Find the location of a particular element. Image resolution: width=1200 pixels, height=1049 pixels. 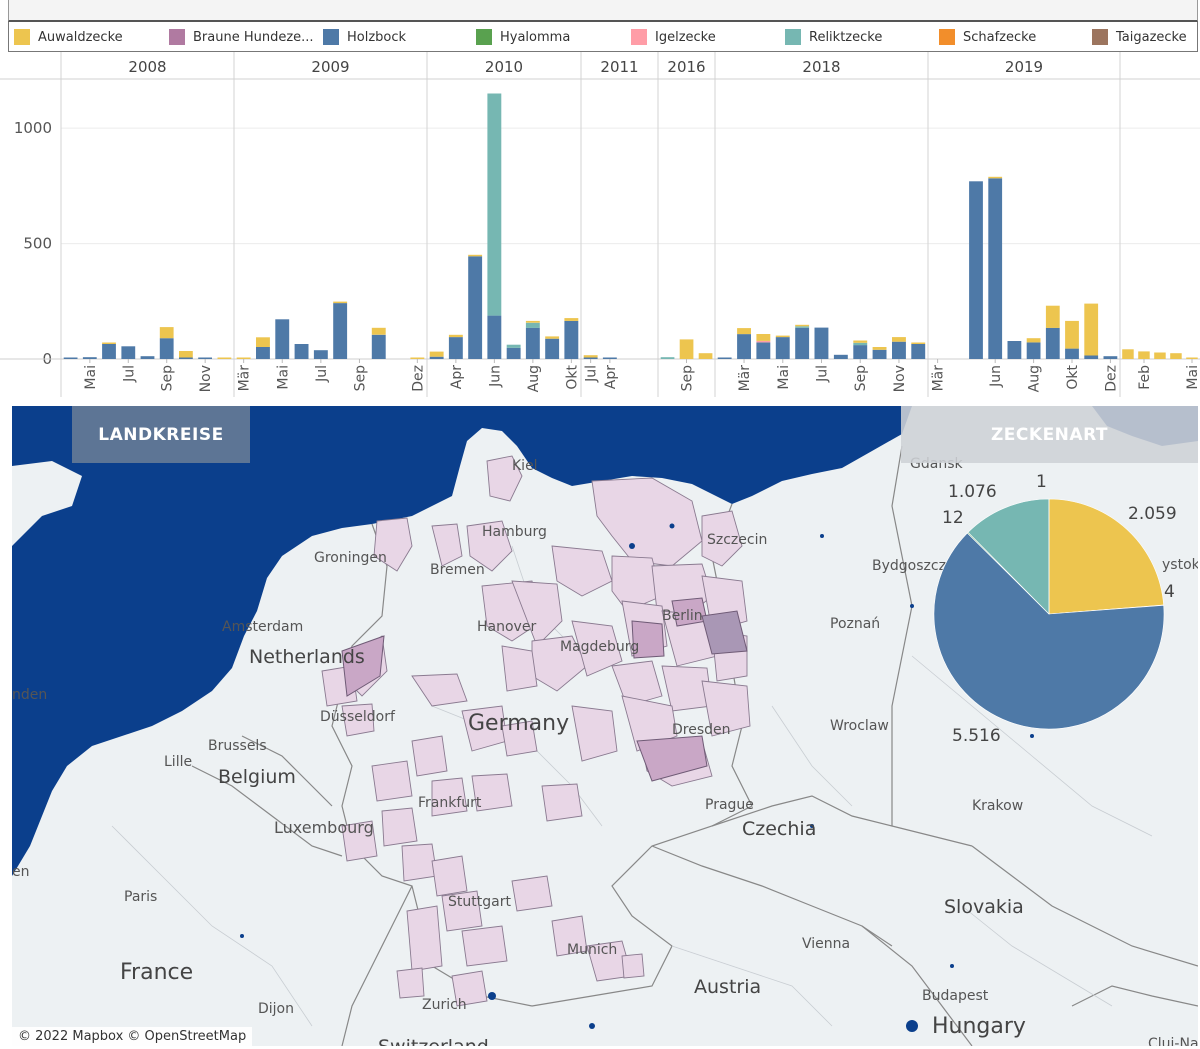

pie-slice-holzbock is located at coordinates (1049, 631).